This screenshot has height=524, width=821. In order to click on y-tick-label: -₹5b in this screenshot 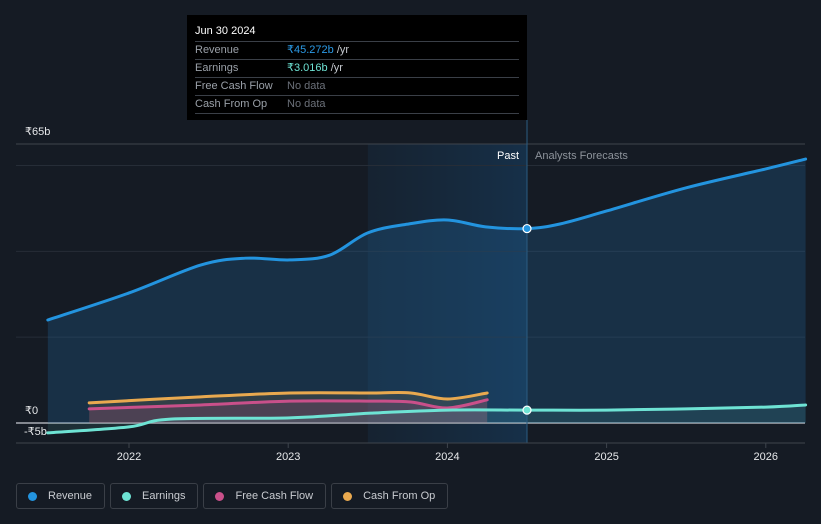, I will do `click(35, 432)`.